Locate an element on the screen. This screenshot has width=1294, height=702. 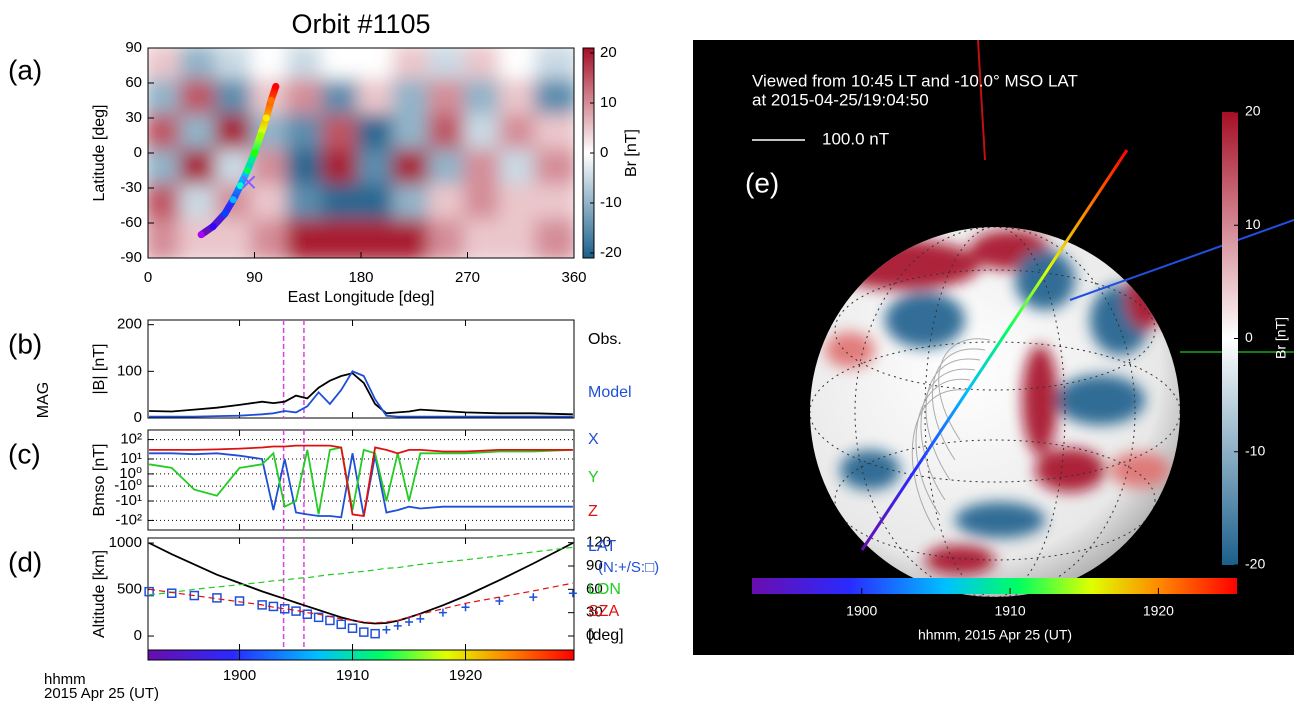
y2-tick-label: 120 is located at coordinates (598, 542).